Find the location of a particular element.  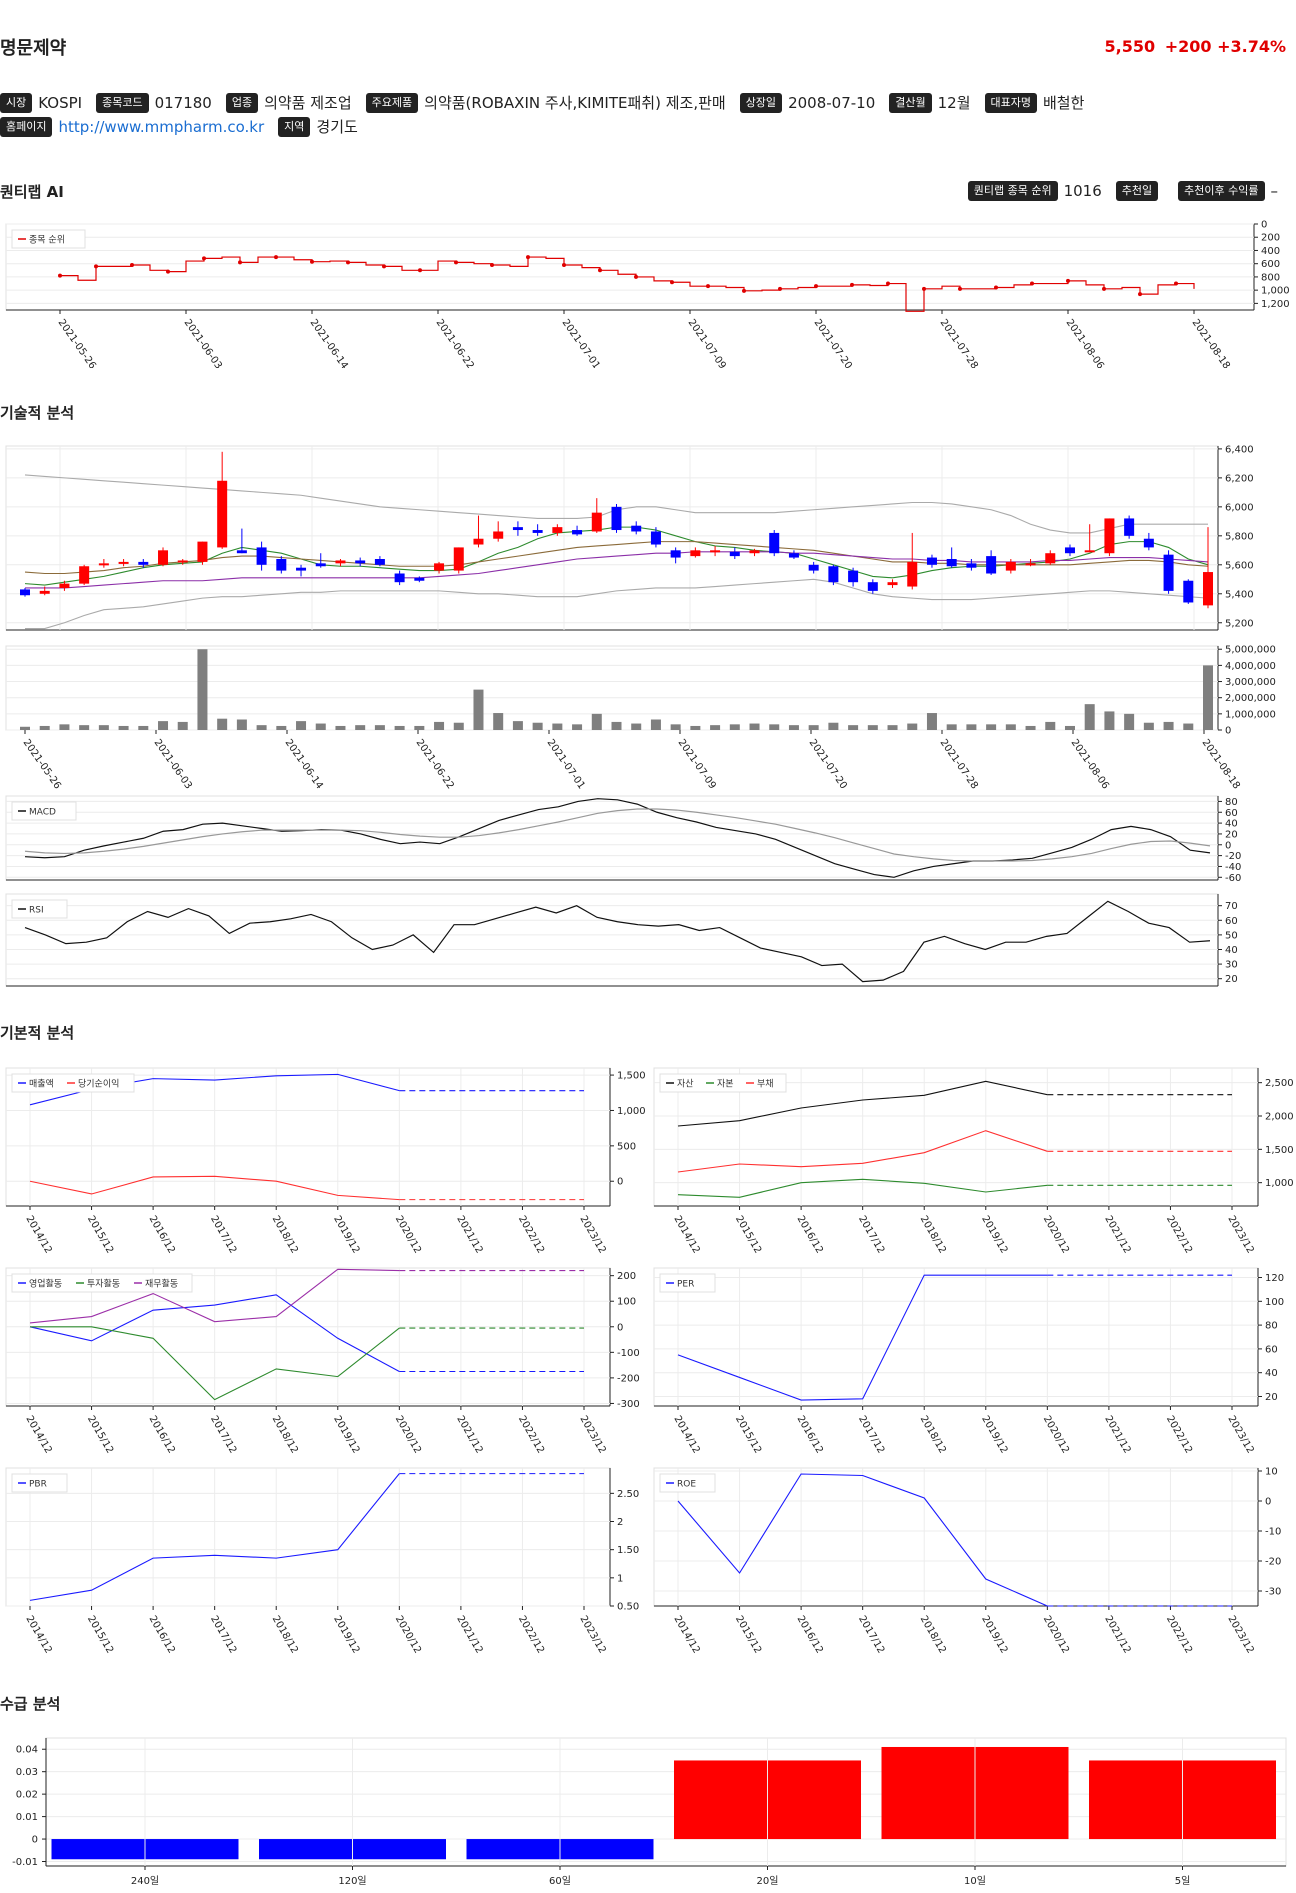

x-tick-label: 2014/12 is located at coordinates (686, 1434).